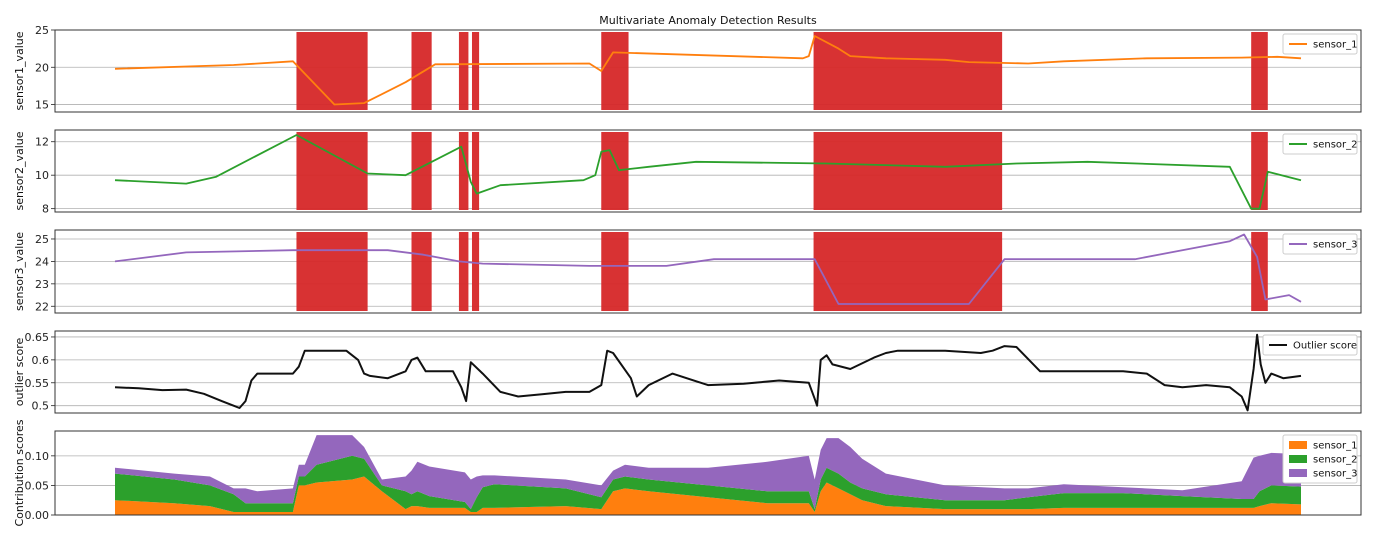 Image resolution: width=1386 pixels, height=543 pixels. Describe the element at coordinates (37, 515) in the screenshot. I see `ytick-label: 0.00` at that location.